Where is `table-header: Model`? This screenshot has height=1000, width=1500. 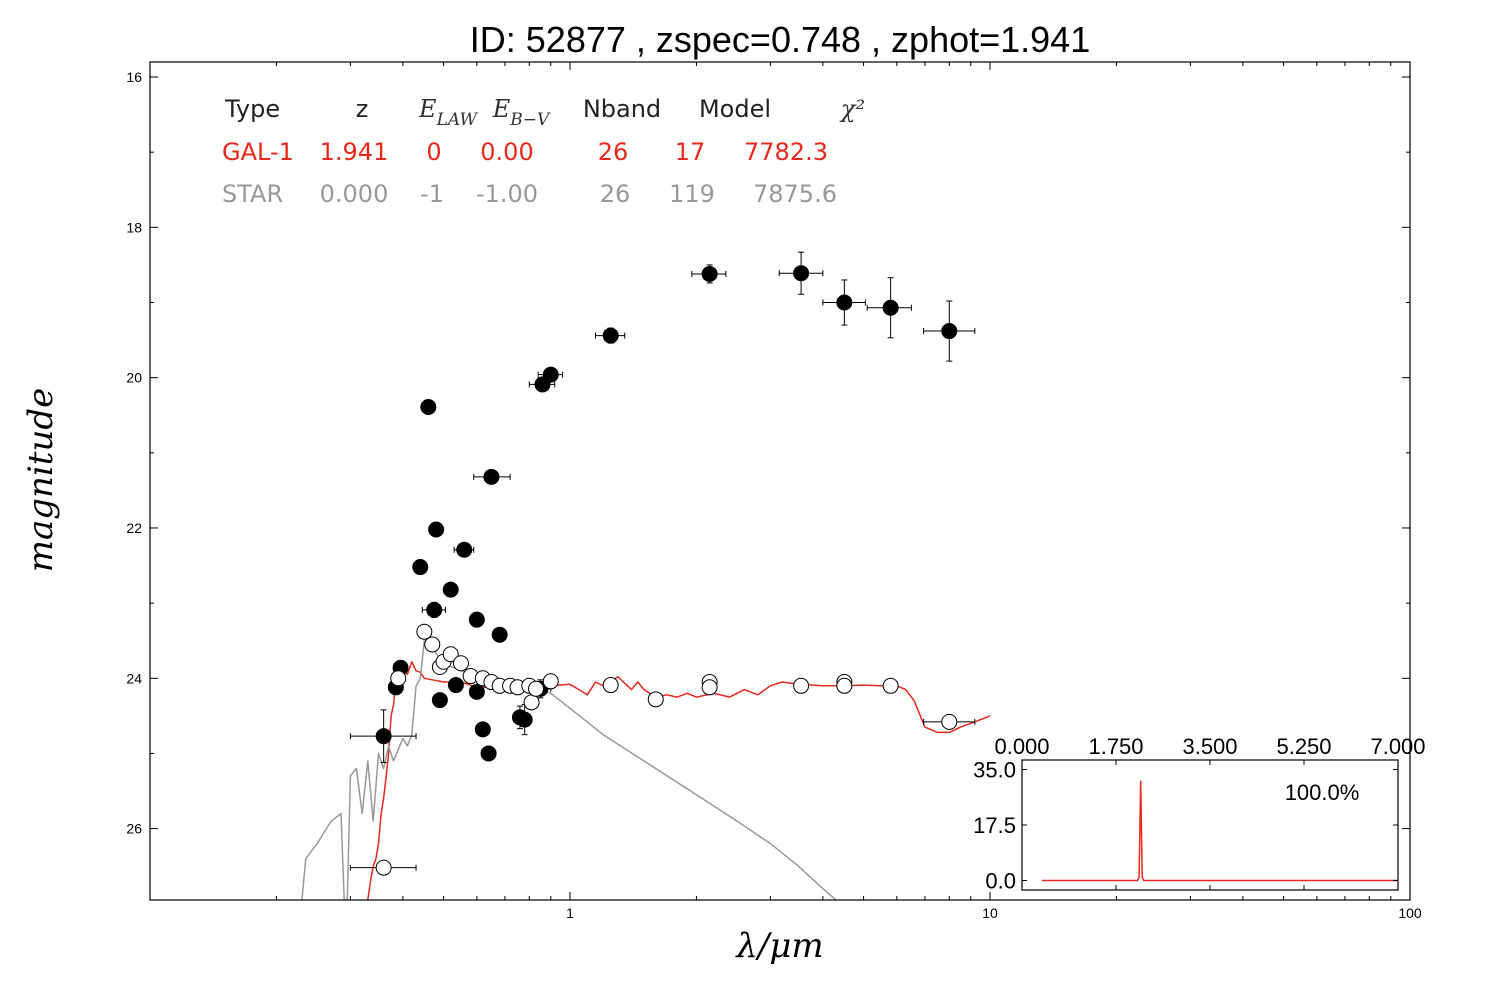
table-header: Model is located at coordinates (735, 109).